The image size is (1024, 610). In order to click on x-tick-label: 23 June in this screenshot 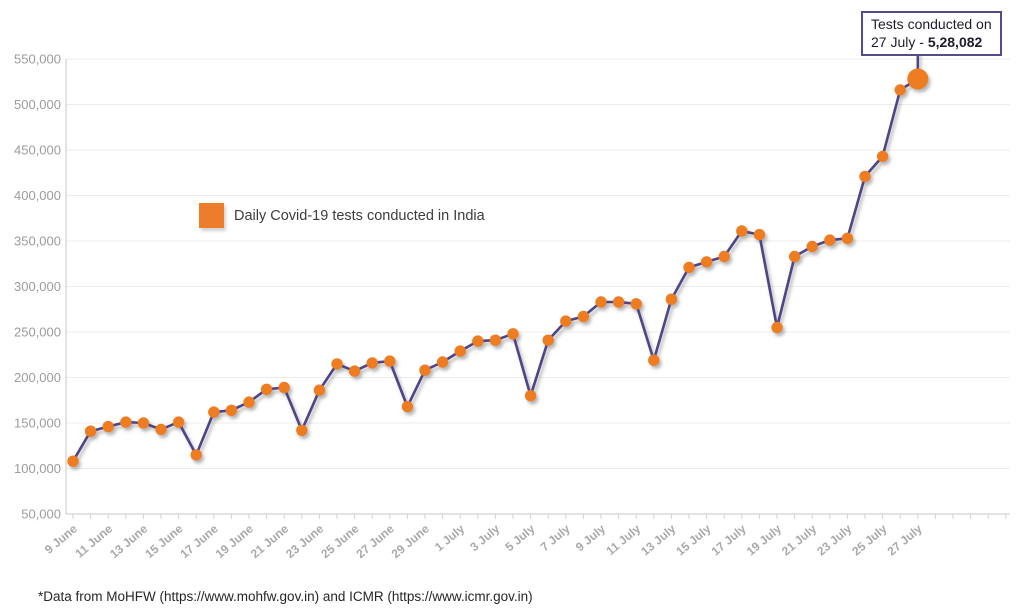, I will do `click(304, 541)`.